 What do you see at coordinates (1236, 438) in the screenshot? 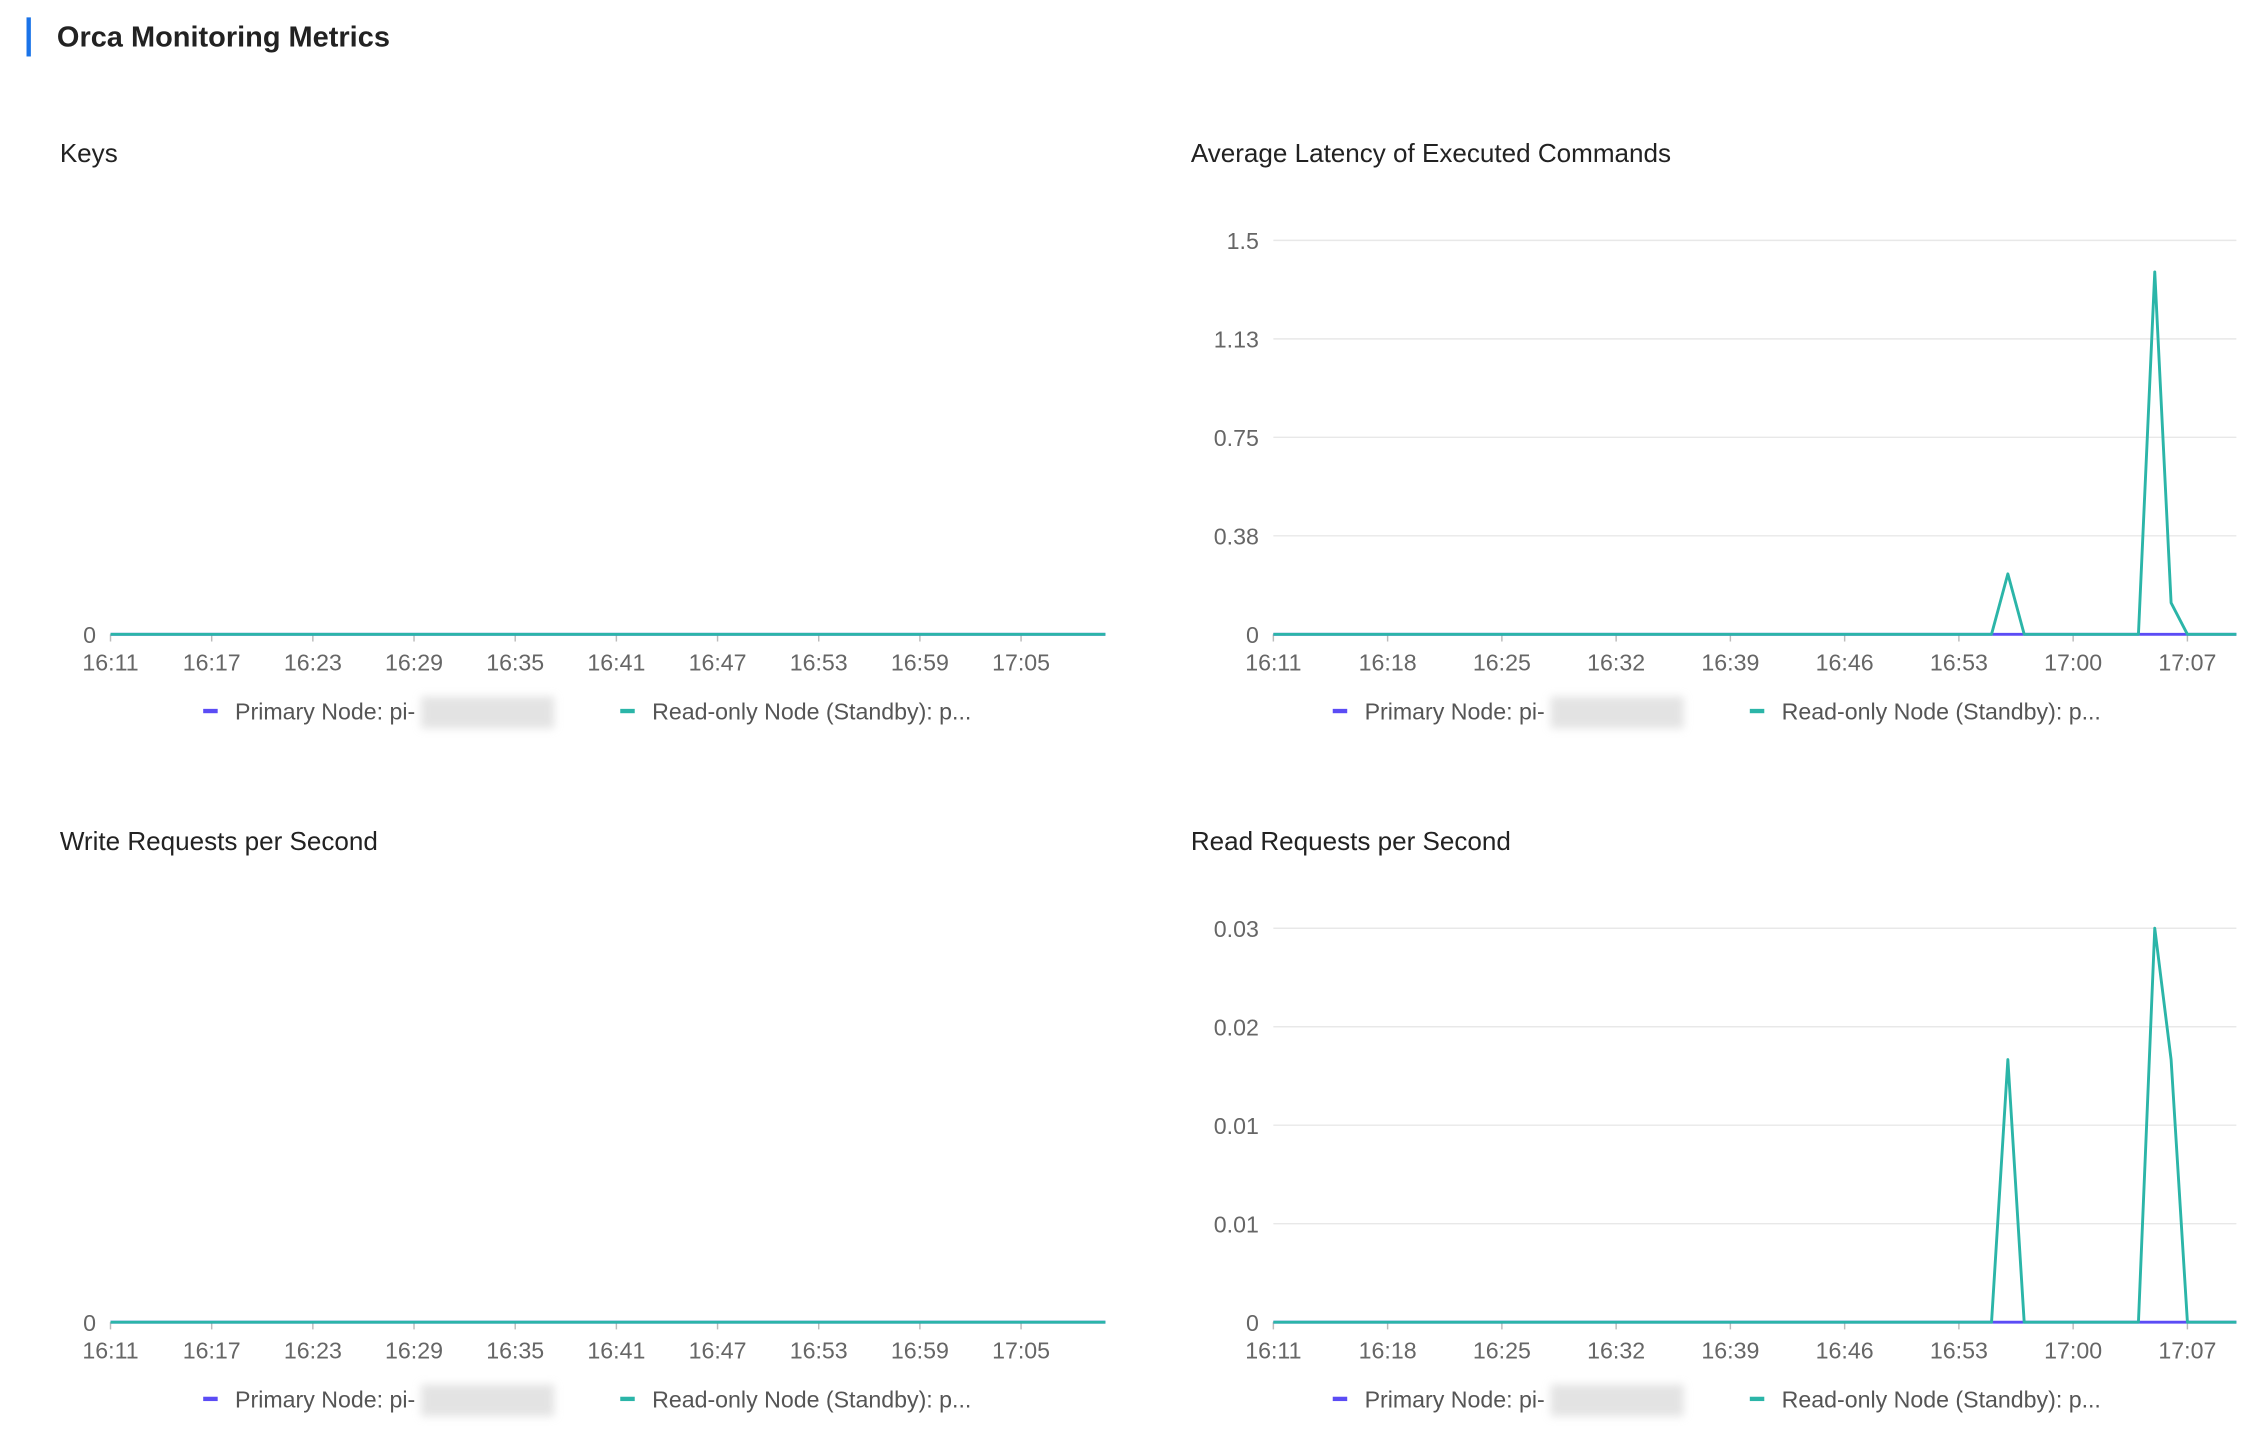
I see `y-tick-label: 0.75` at bounding box center [1236, 438].